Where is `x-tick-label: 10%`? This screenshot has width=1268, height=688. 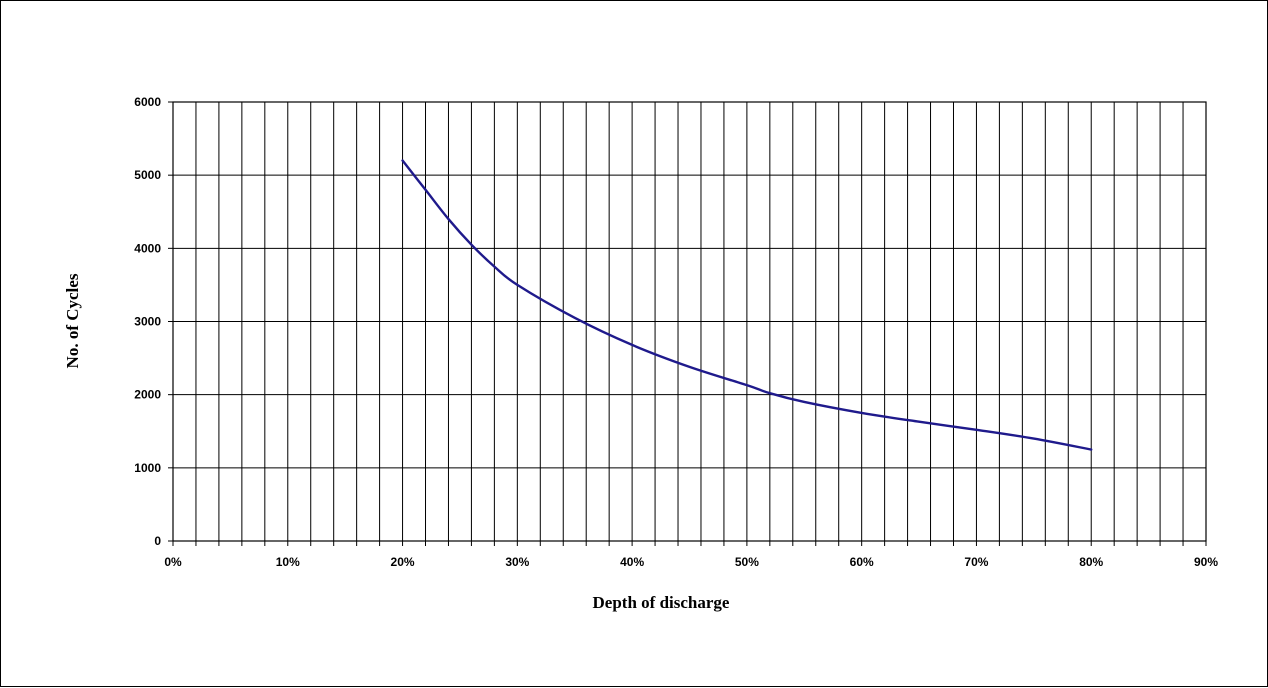 x-tick-label: 10% is located at coordinates (288, 562).